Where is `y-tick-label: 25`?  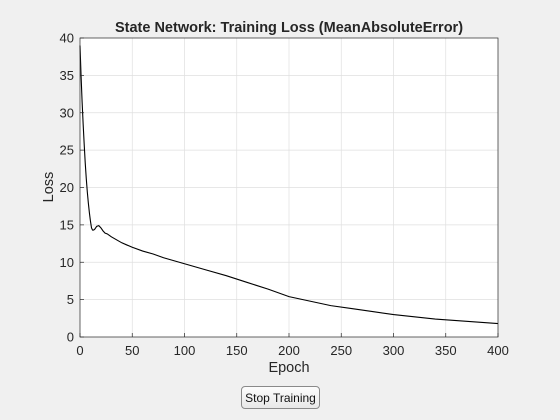 y-tick-label: 25 is located at coordinates (67, 150).